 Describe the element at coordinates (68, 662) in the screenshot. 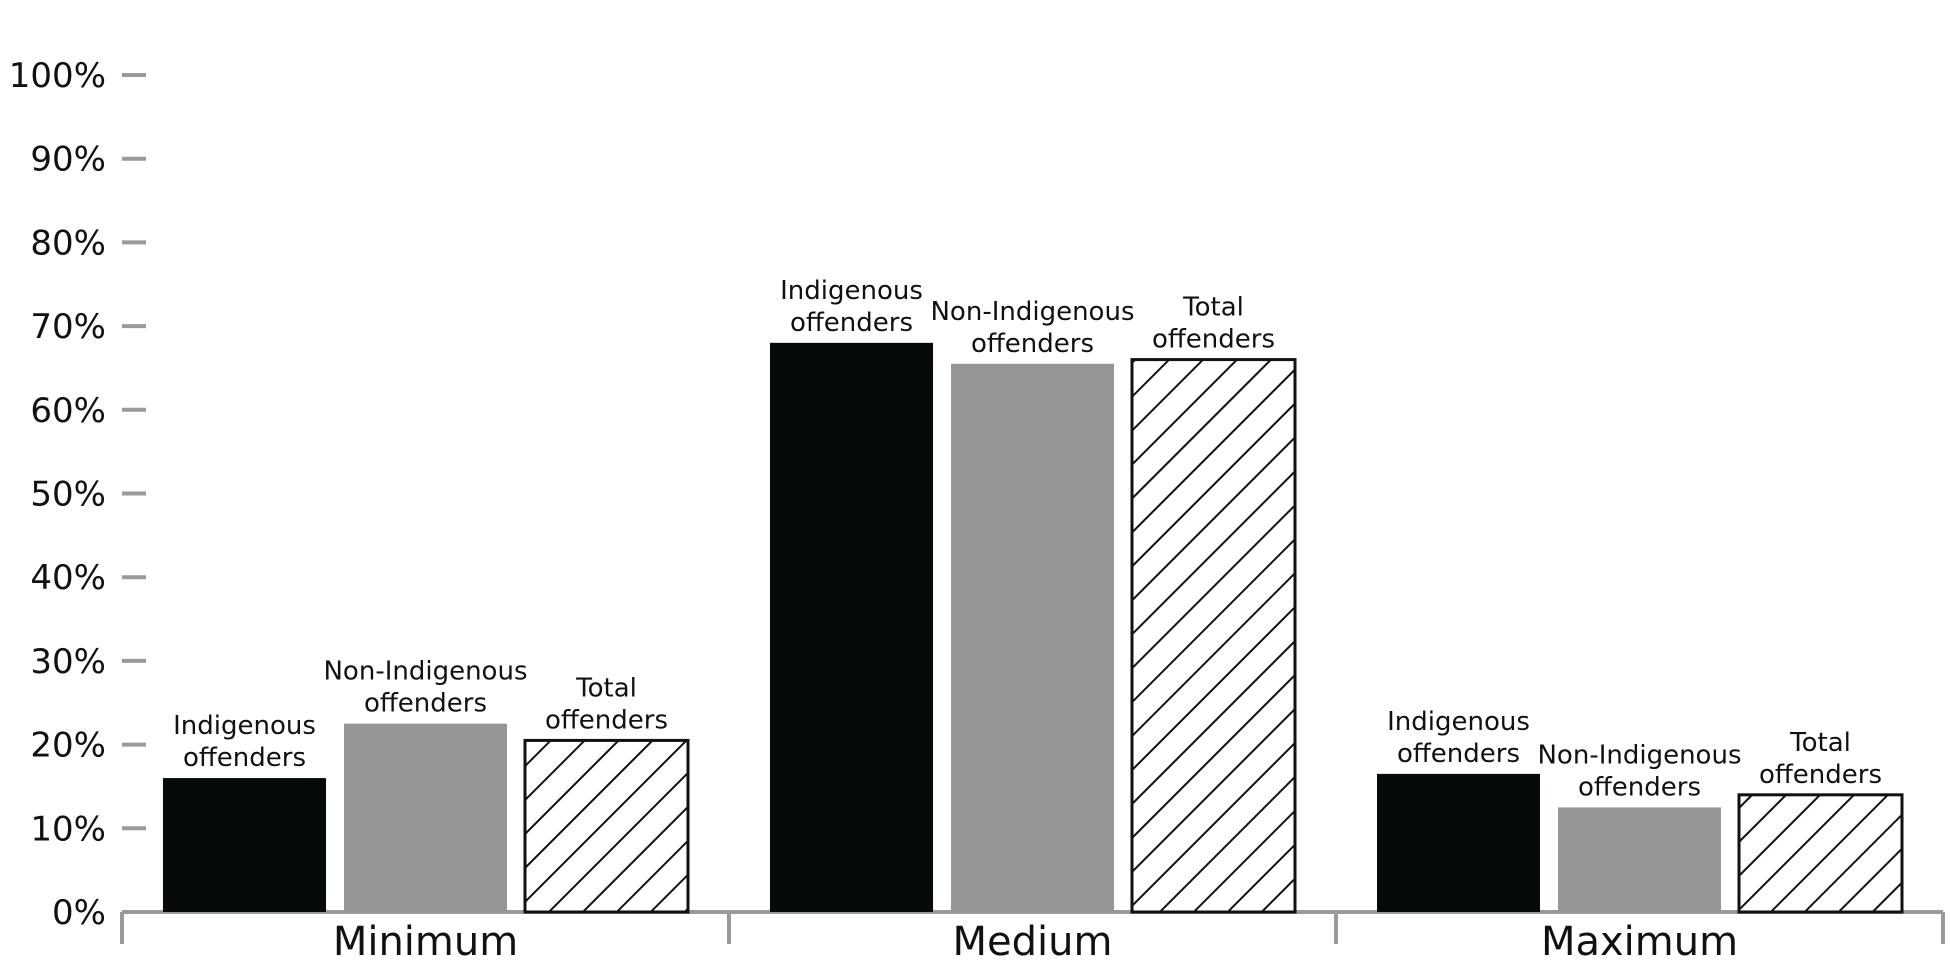

I see `y-tick-label: 30%` at that location.